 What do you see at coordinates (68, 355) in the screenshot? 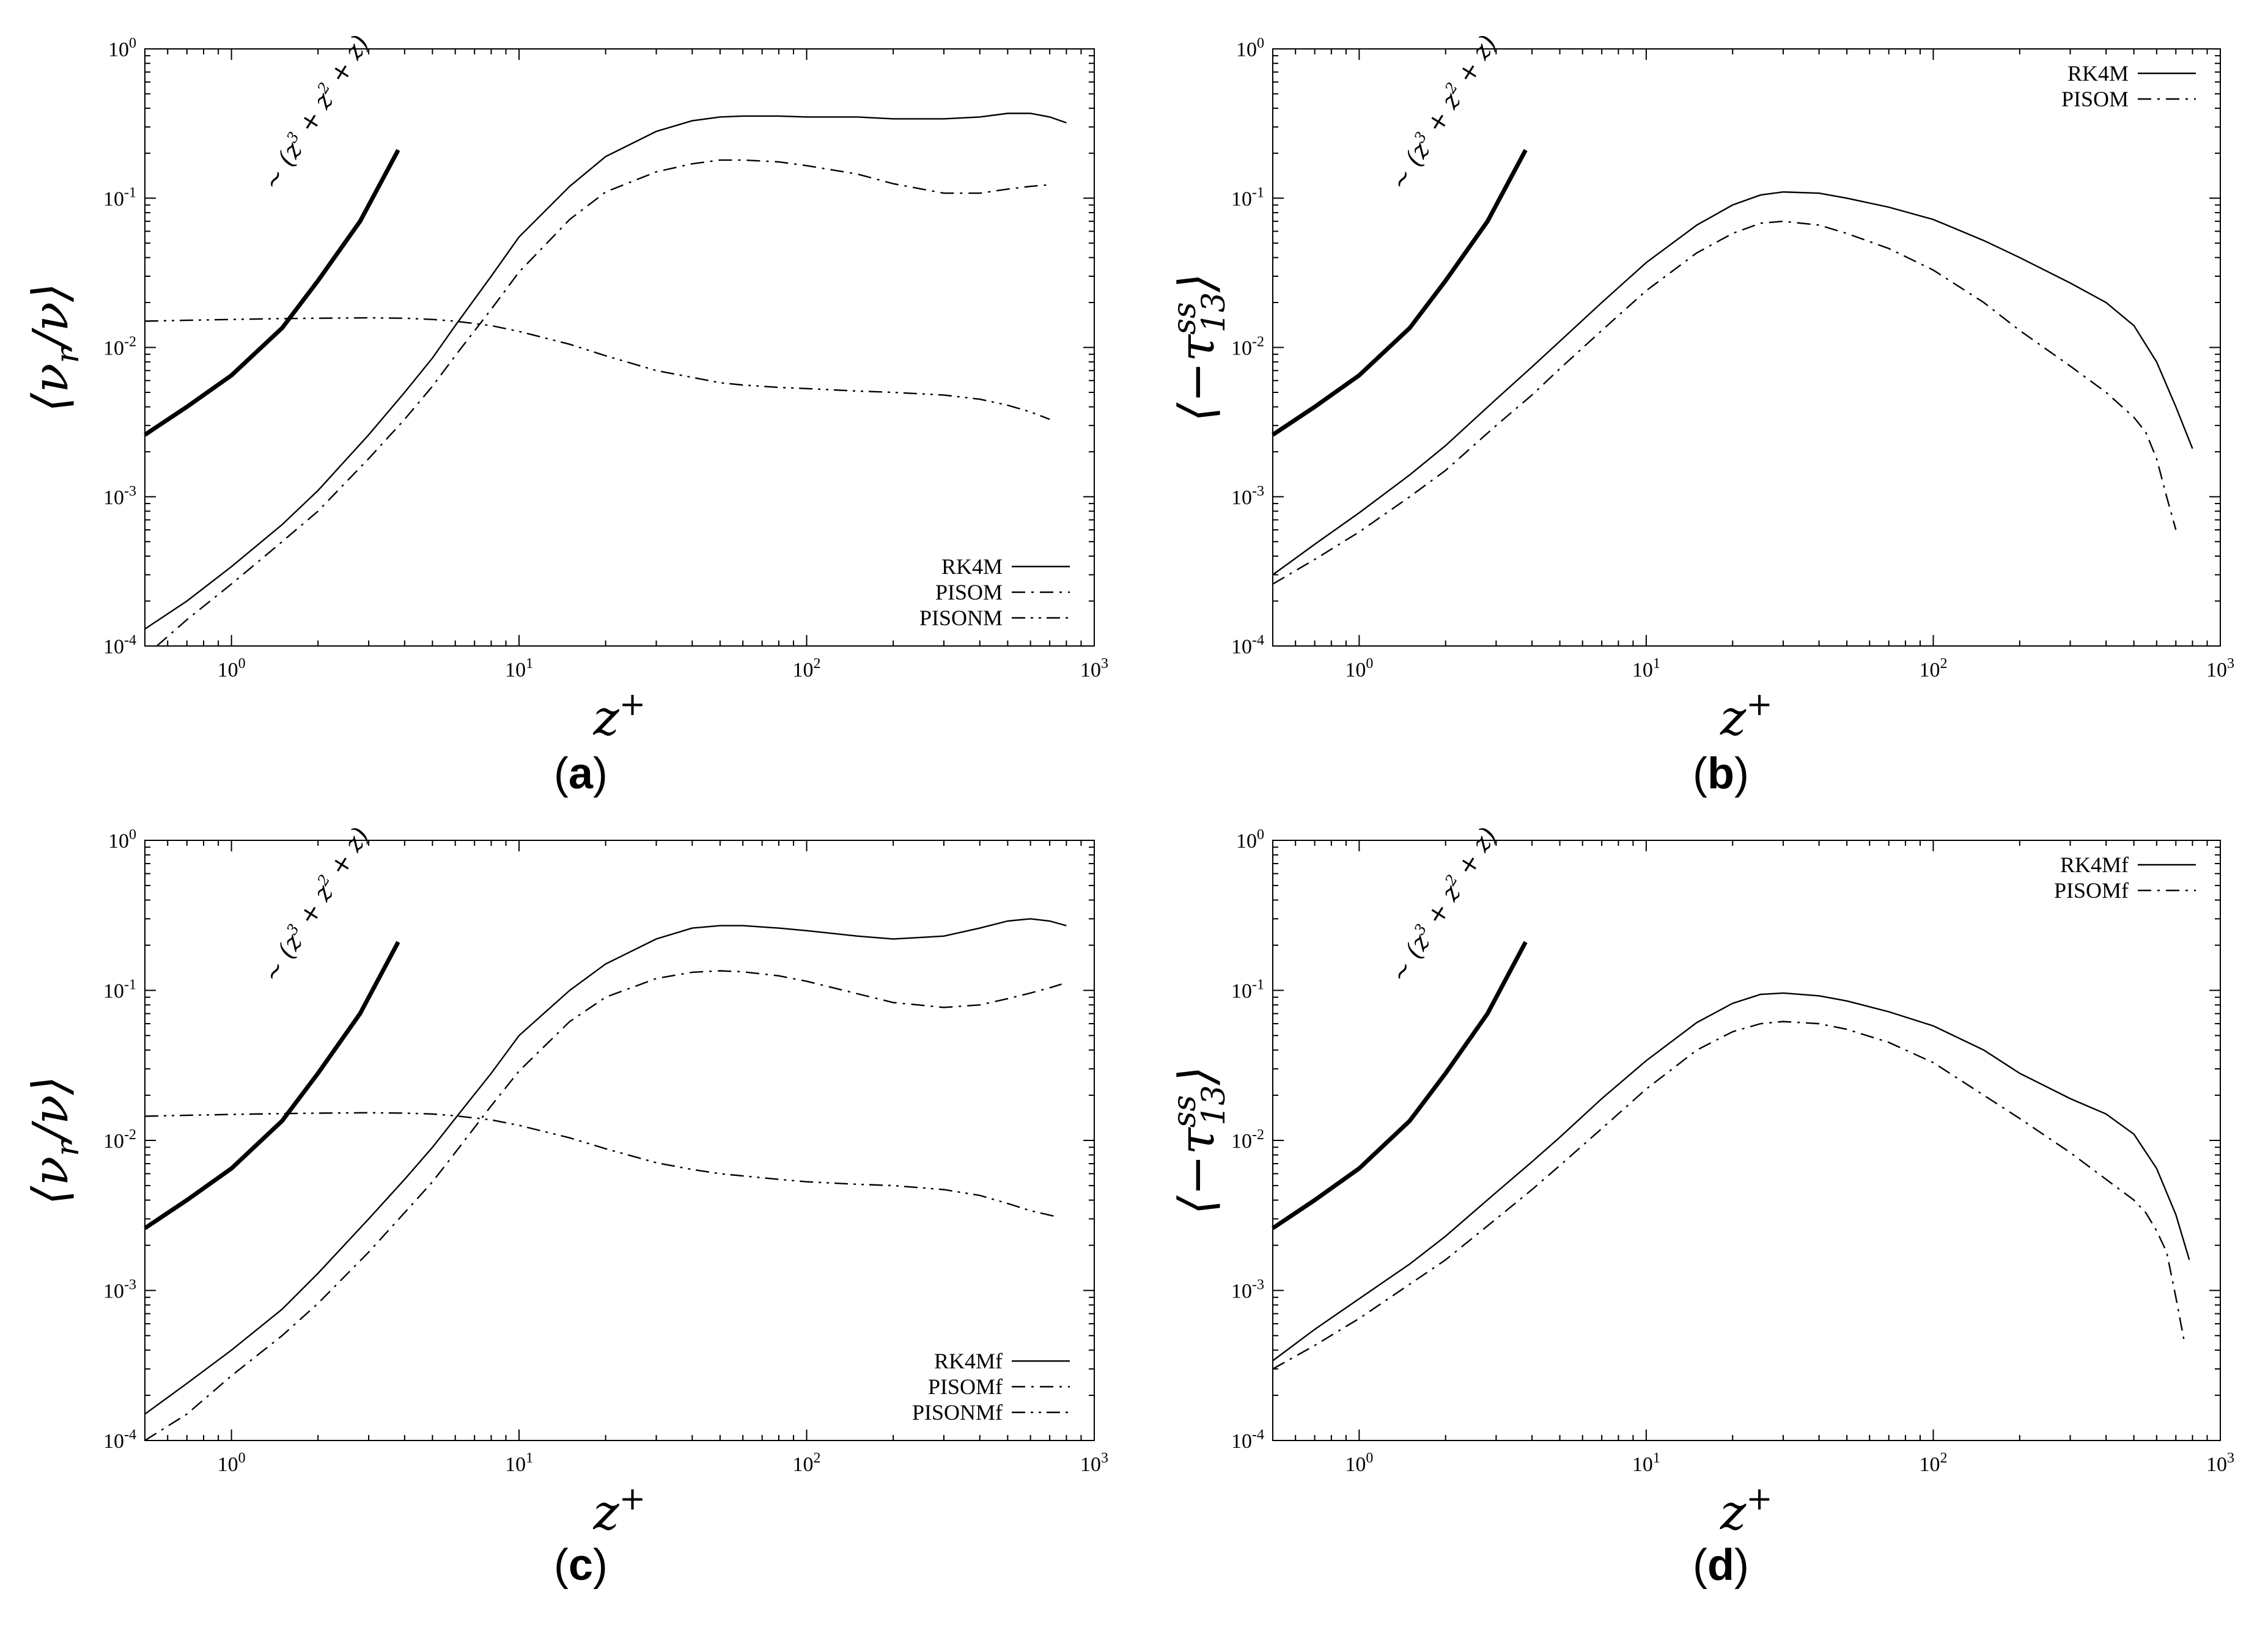
I see `y-axis-label-sub: r` at bounding box center [68, 355].